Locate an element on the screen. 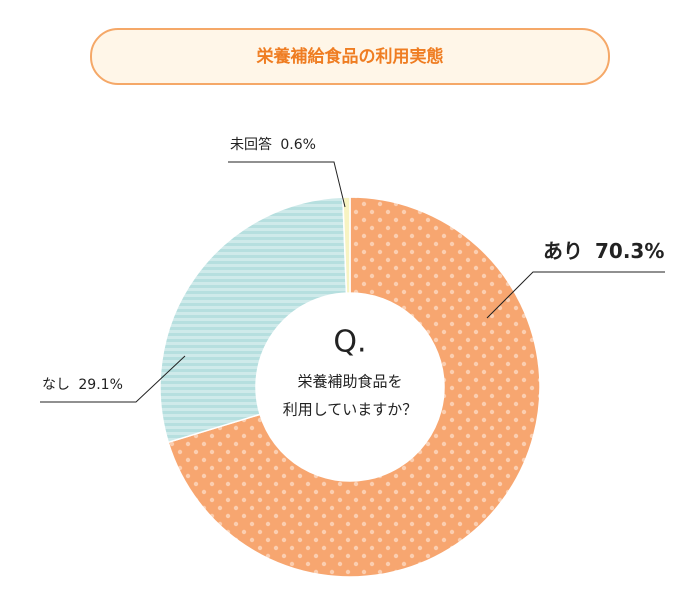  chart-title: 栄養補給食品の利用実態 is located at coordinates (350, 56).